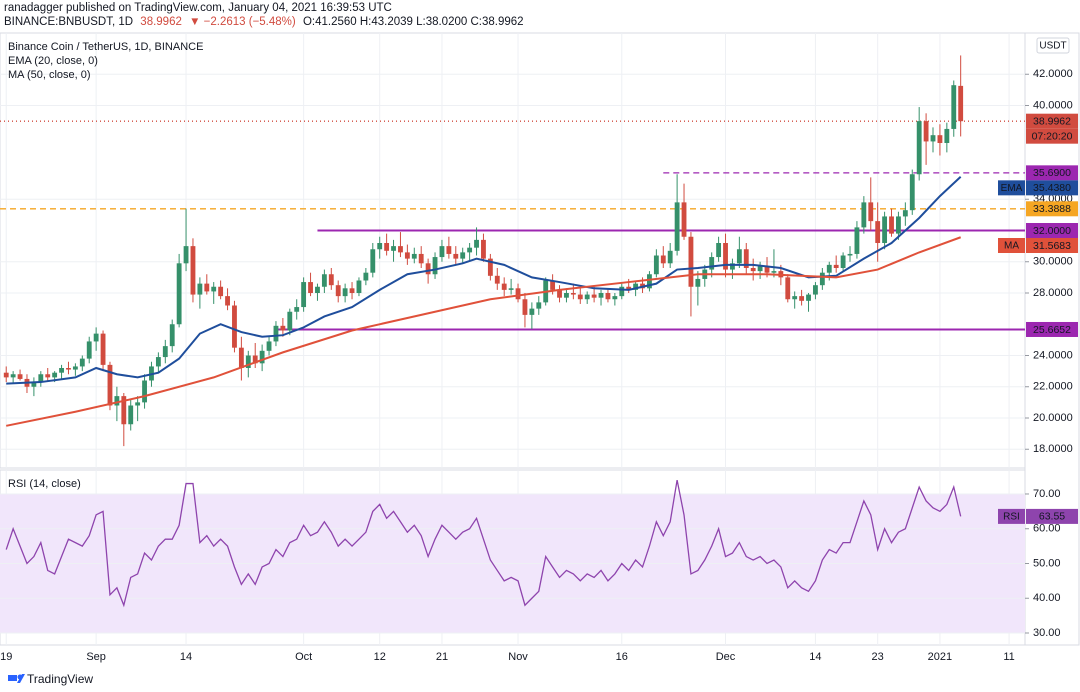 This screenshot has height=692, width=1080. I want to click on footer-brand: TradingView, so click(60, 679).